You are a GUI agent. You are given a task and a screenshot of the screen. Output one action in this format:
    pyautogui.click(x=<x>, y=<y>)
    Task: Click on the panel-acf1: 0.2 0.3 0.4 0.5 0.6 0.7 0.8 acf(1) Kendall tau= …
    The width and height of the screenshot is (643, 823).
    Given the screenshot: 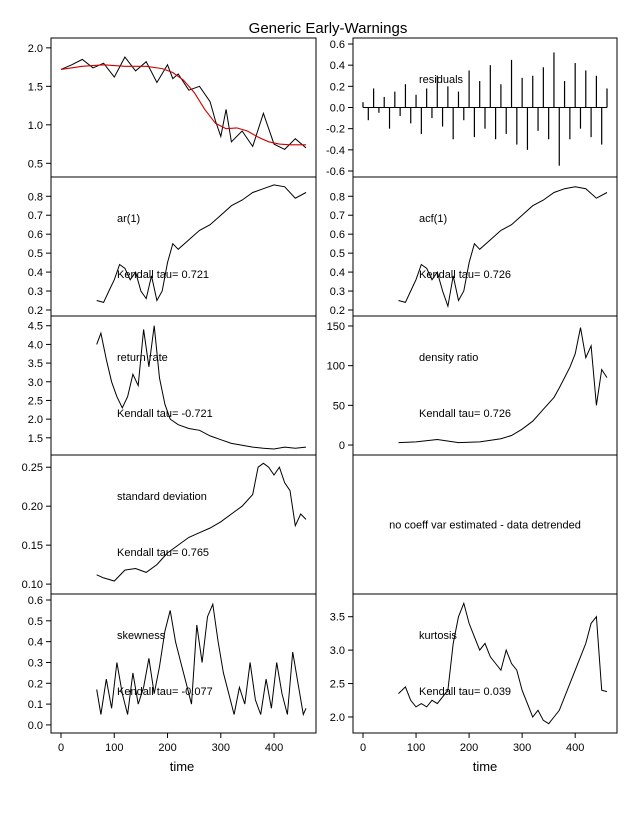 What is the action you would take?
    pyautogui.click(x=474, y=246)
    